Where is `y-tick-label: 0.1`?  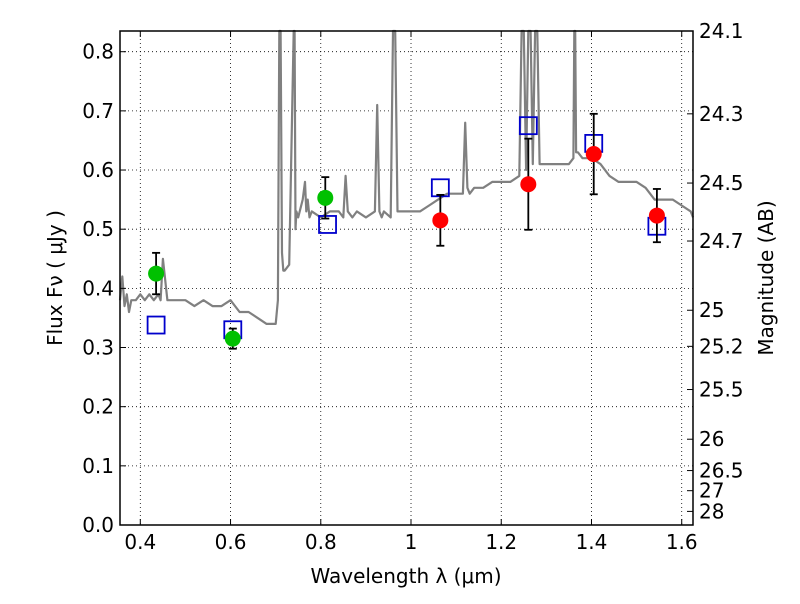 y-tick-label: 0.1 is located at coordinates (98, 466).